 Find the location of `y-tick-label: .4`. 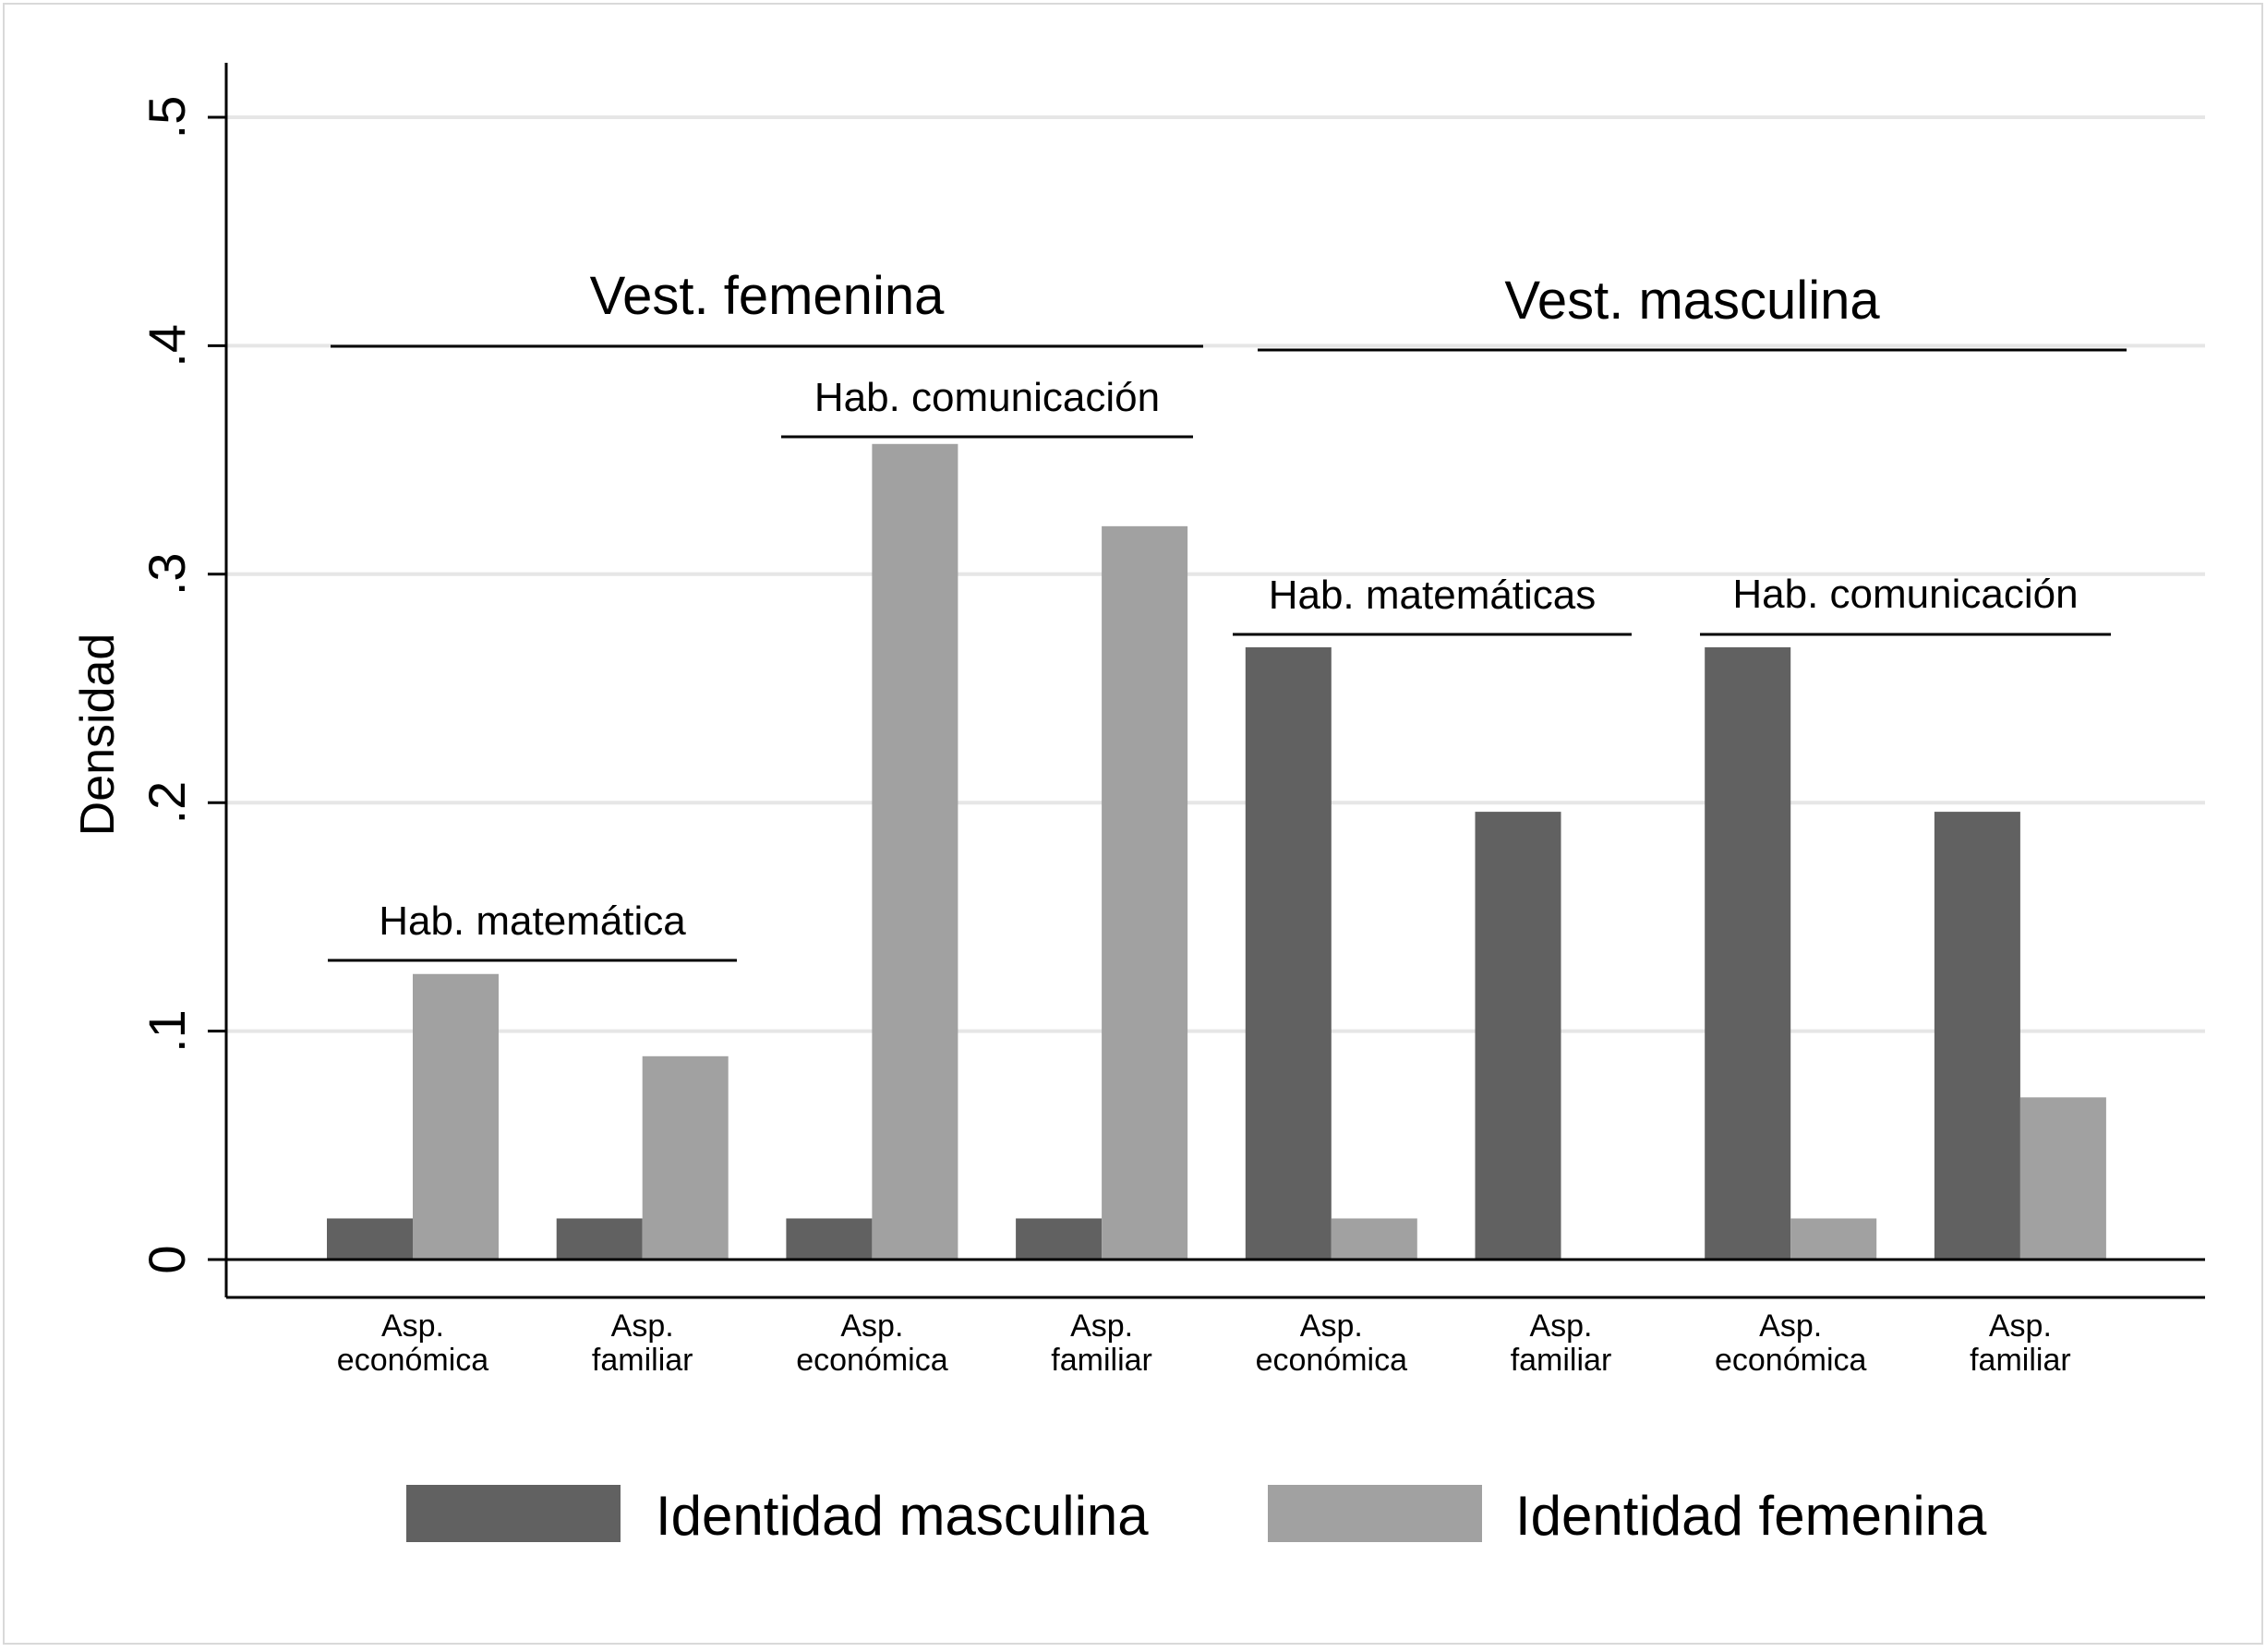

y-tick-label: .4 is located at coordinates (167, 346).